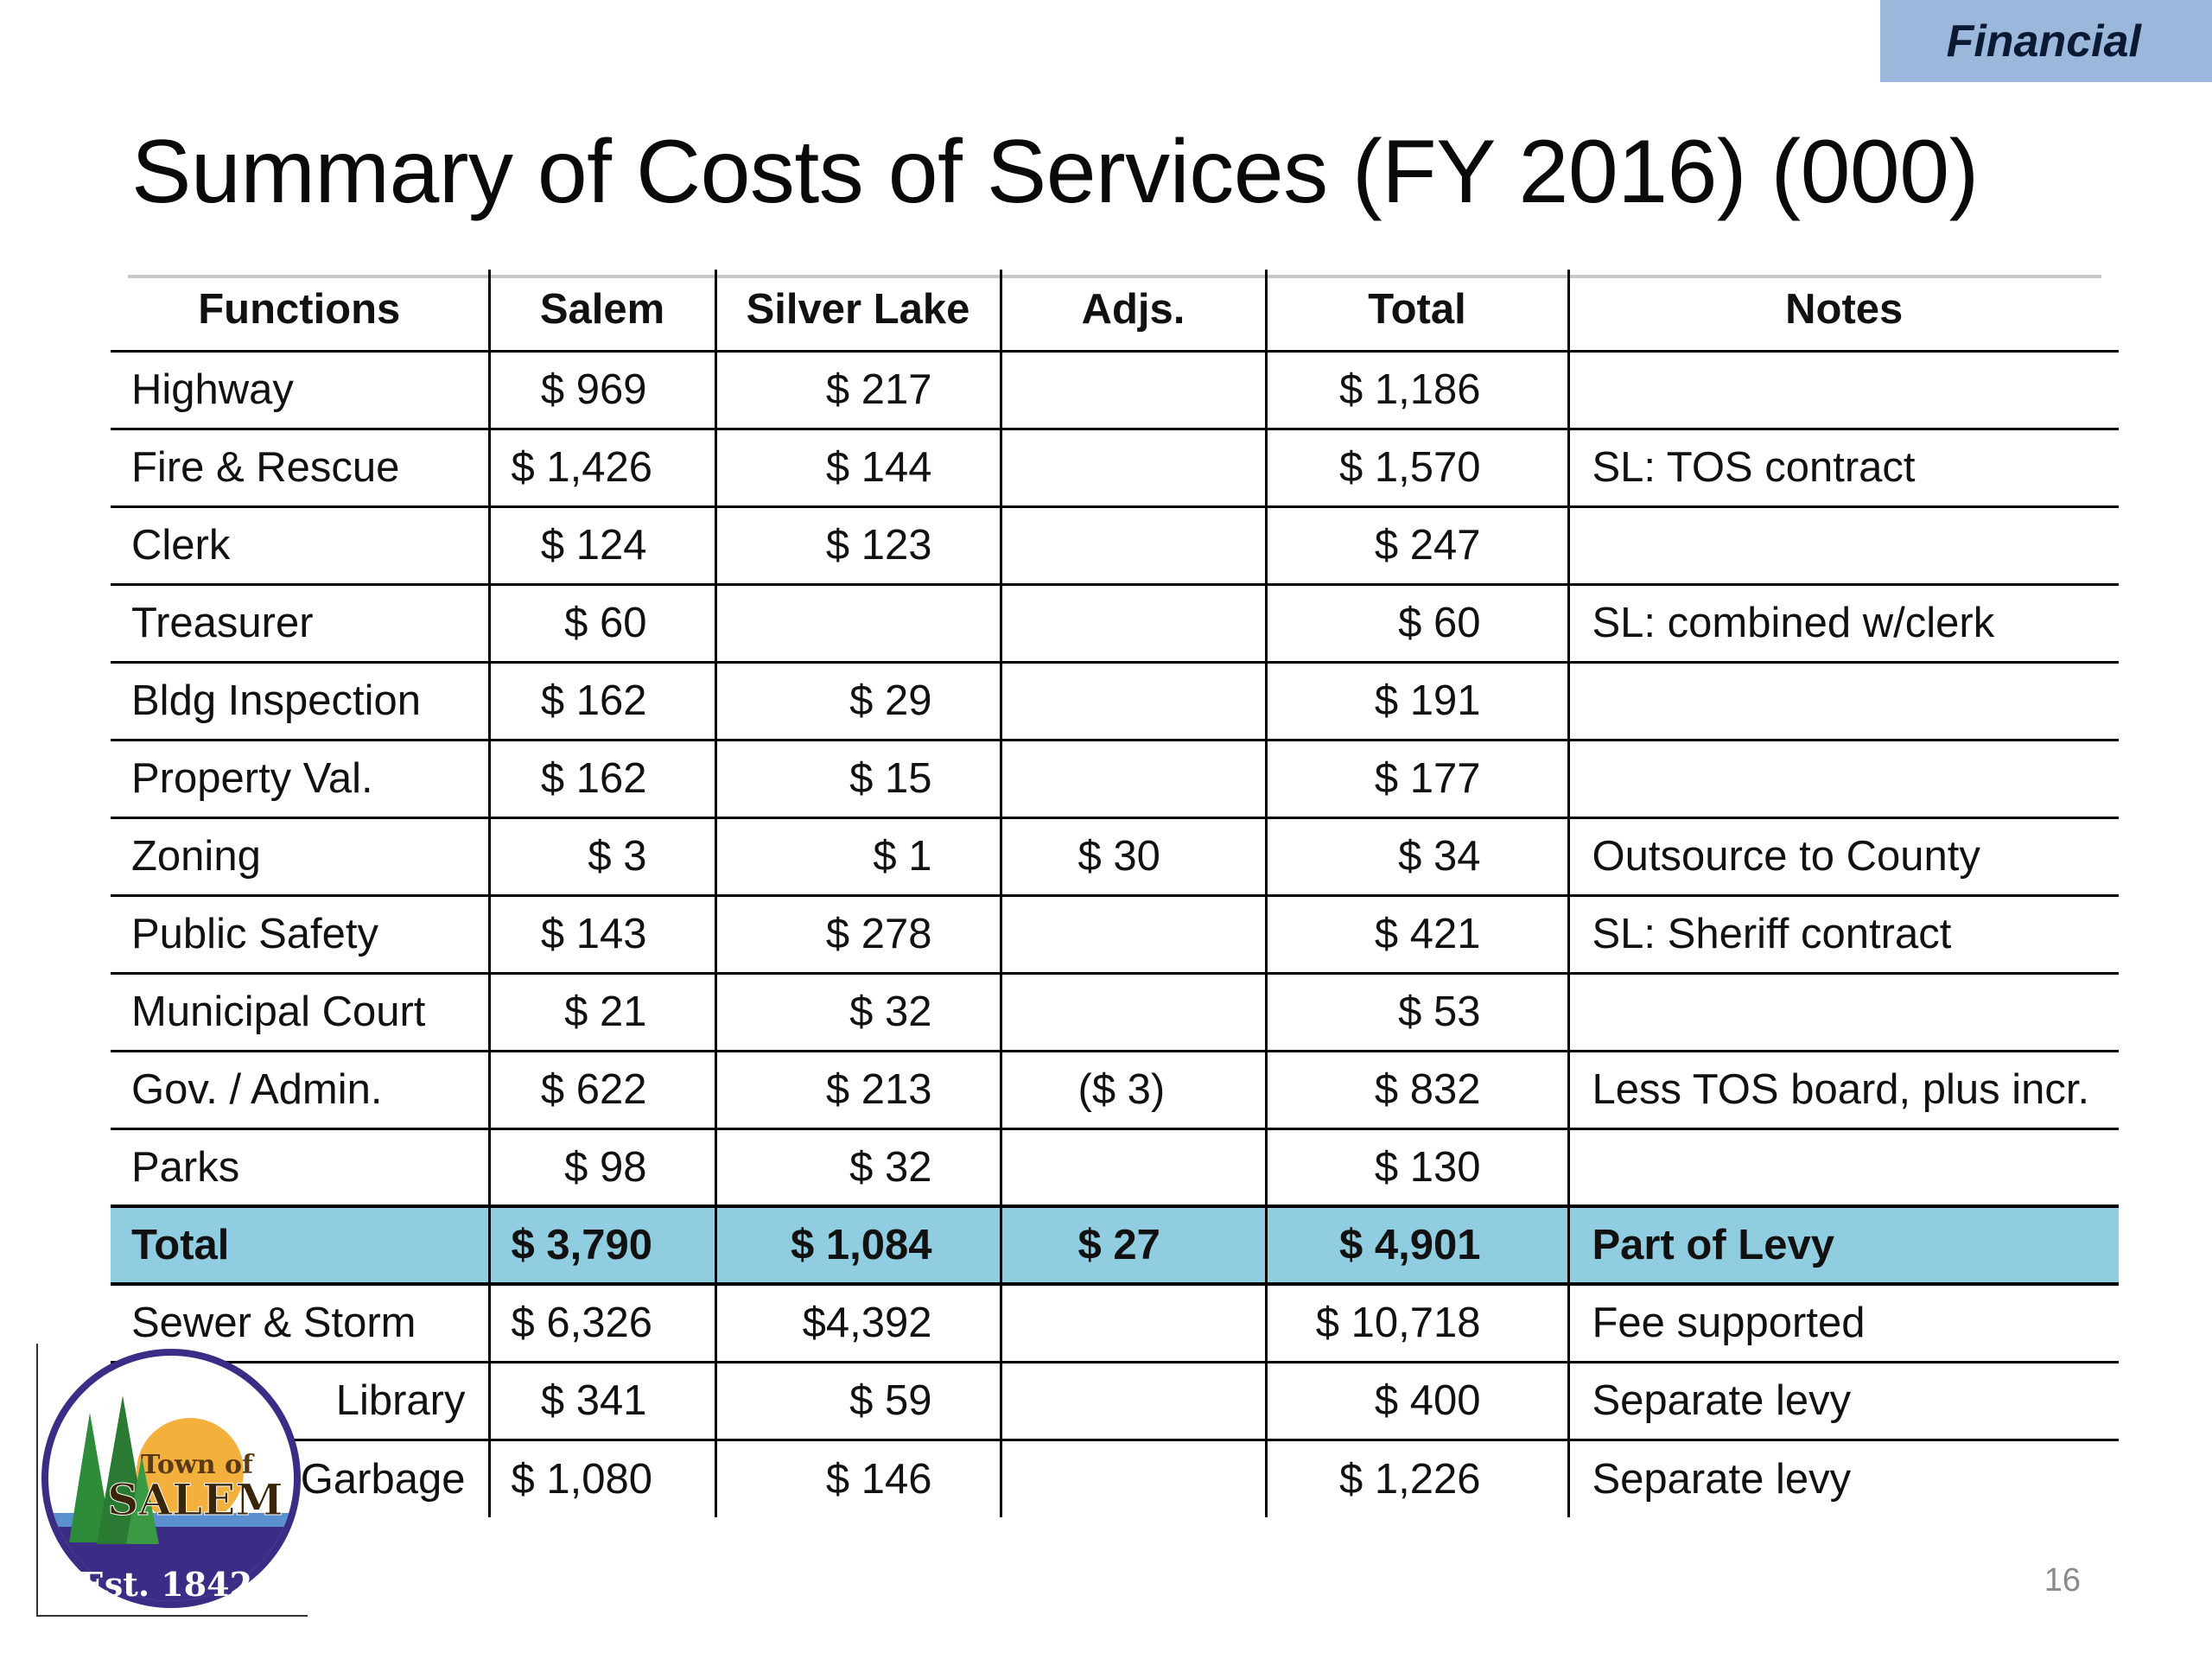 The width and height of the screenshot is (2212, 1659). I want to click on table-row: Parks$ 98$ 32 $ 130, so click(1115, 1167).